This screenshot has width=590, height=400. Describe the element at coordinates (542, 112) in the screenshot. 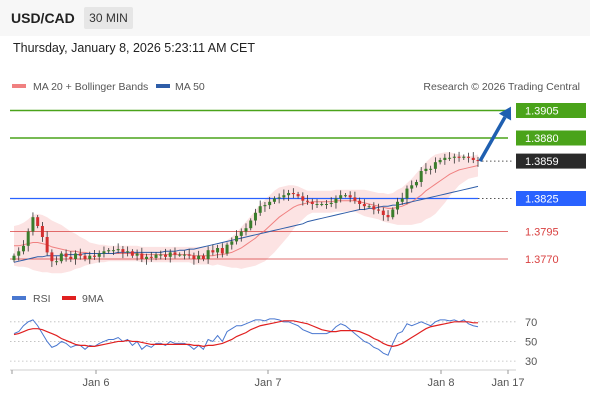

I see `level-tag-1.3905: 1.3905` at that location.